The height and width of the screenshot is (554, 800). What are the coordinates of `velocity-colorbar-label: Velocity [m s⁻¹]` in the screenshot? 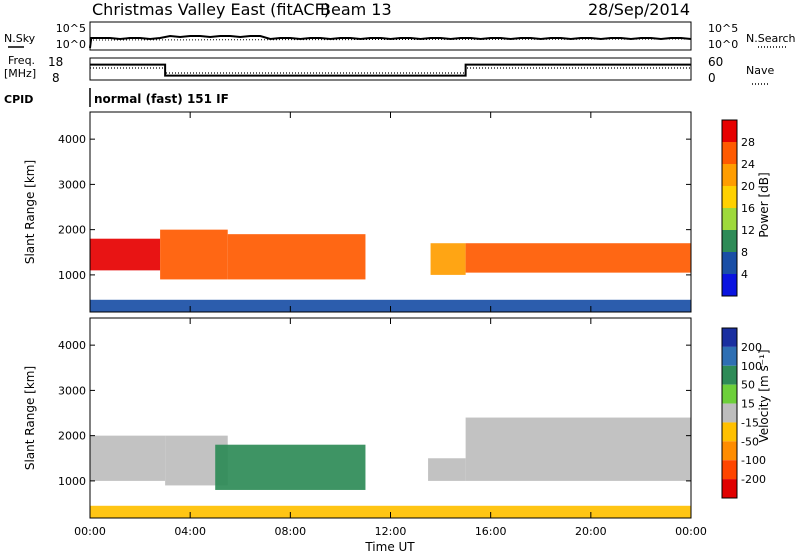 It's located at (764, 395).